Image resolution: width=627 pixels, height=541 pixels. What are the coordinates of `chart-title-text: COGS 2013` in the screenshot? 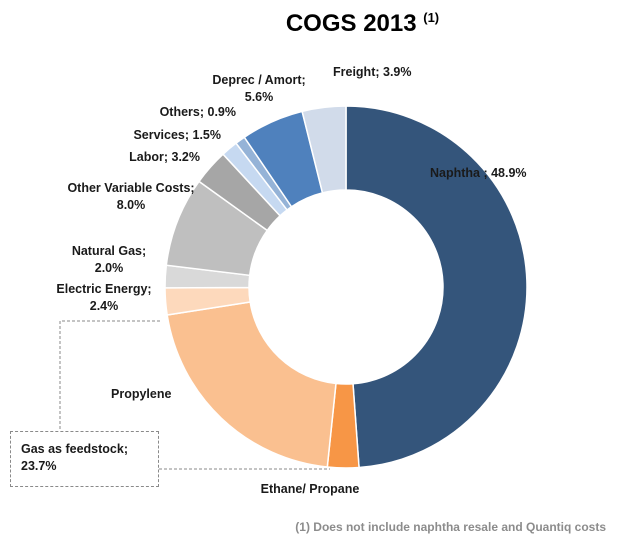 It's located at (351, 23).